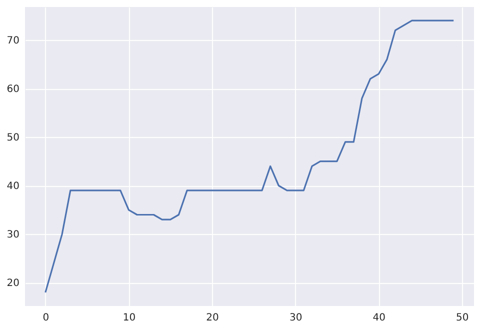 This screenshot has width=479, height=330. Describe the element at coordinates (379, 318) in the screenshot. I see `x-tick-label: 40` at that location.